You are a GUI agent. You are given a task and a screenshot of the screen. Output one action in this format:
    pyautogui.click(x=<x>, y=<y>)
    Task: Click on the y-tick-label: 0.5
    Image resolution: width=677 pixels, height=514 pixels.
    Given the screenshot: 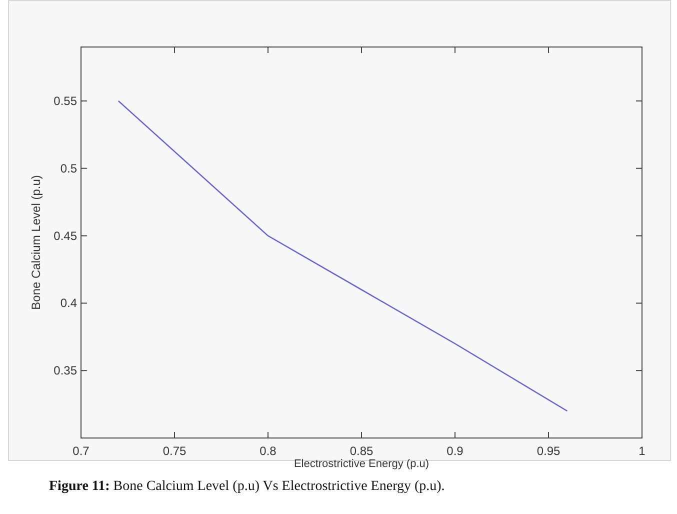 What is the action you would take?
    pyautogui.click(x=69, y=168)
    